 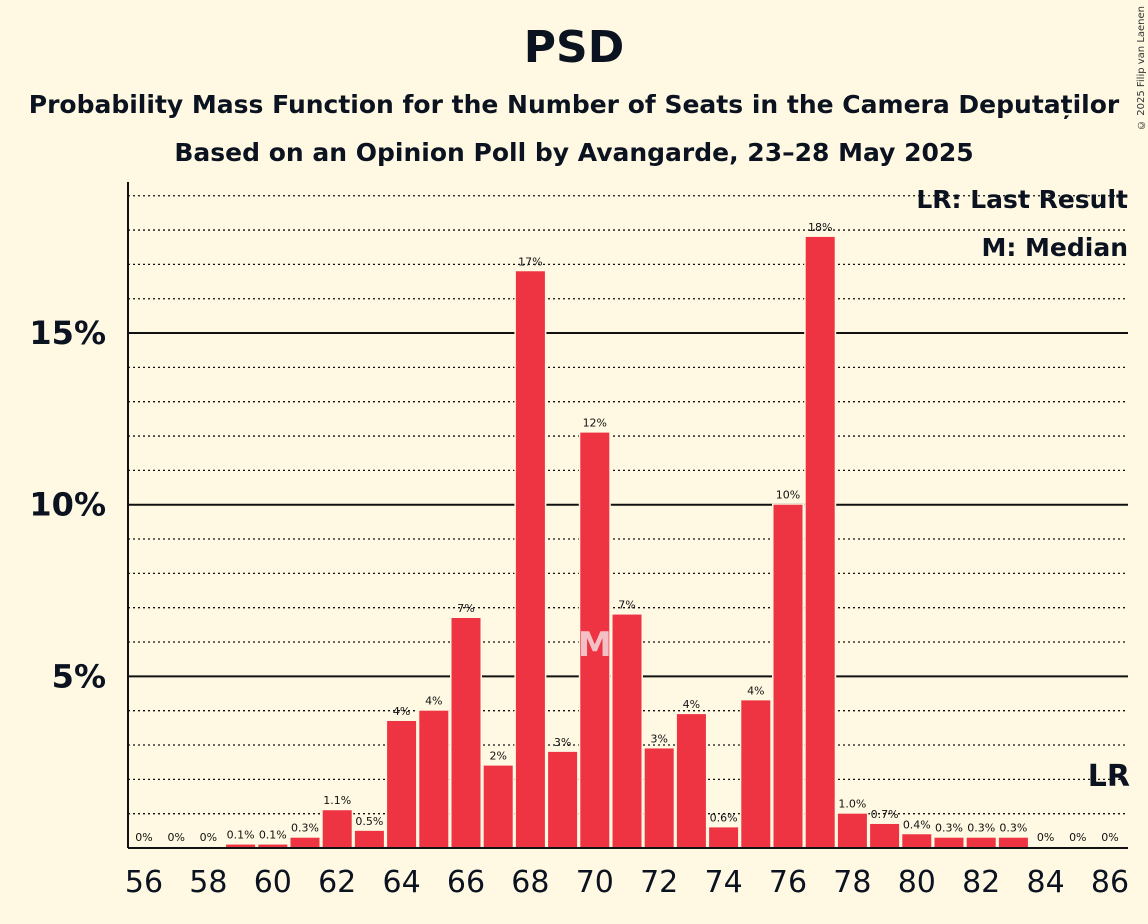 What do you see at coordinates (626, 605) in the screenshot?
I see `bar-value-label-71: 7%` at bounding box center [626, 605].